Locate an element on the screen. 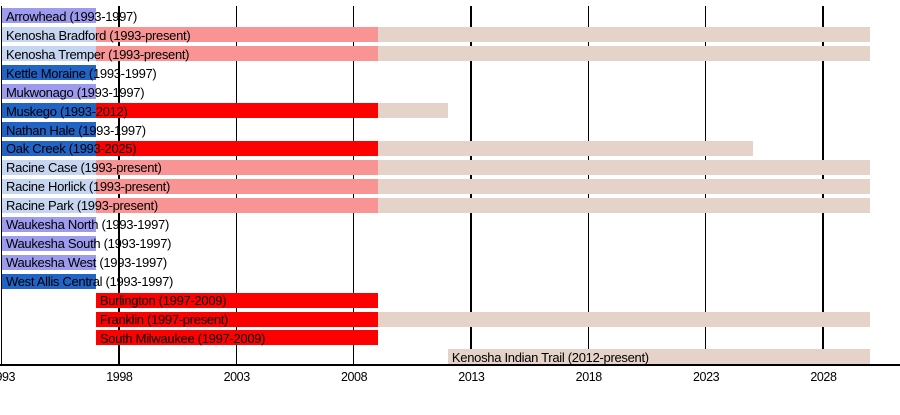 This screenshot has width=900, height=415. axis-tick-label: 2008 is located at coordinates (354, 377).